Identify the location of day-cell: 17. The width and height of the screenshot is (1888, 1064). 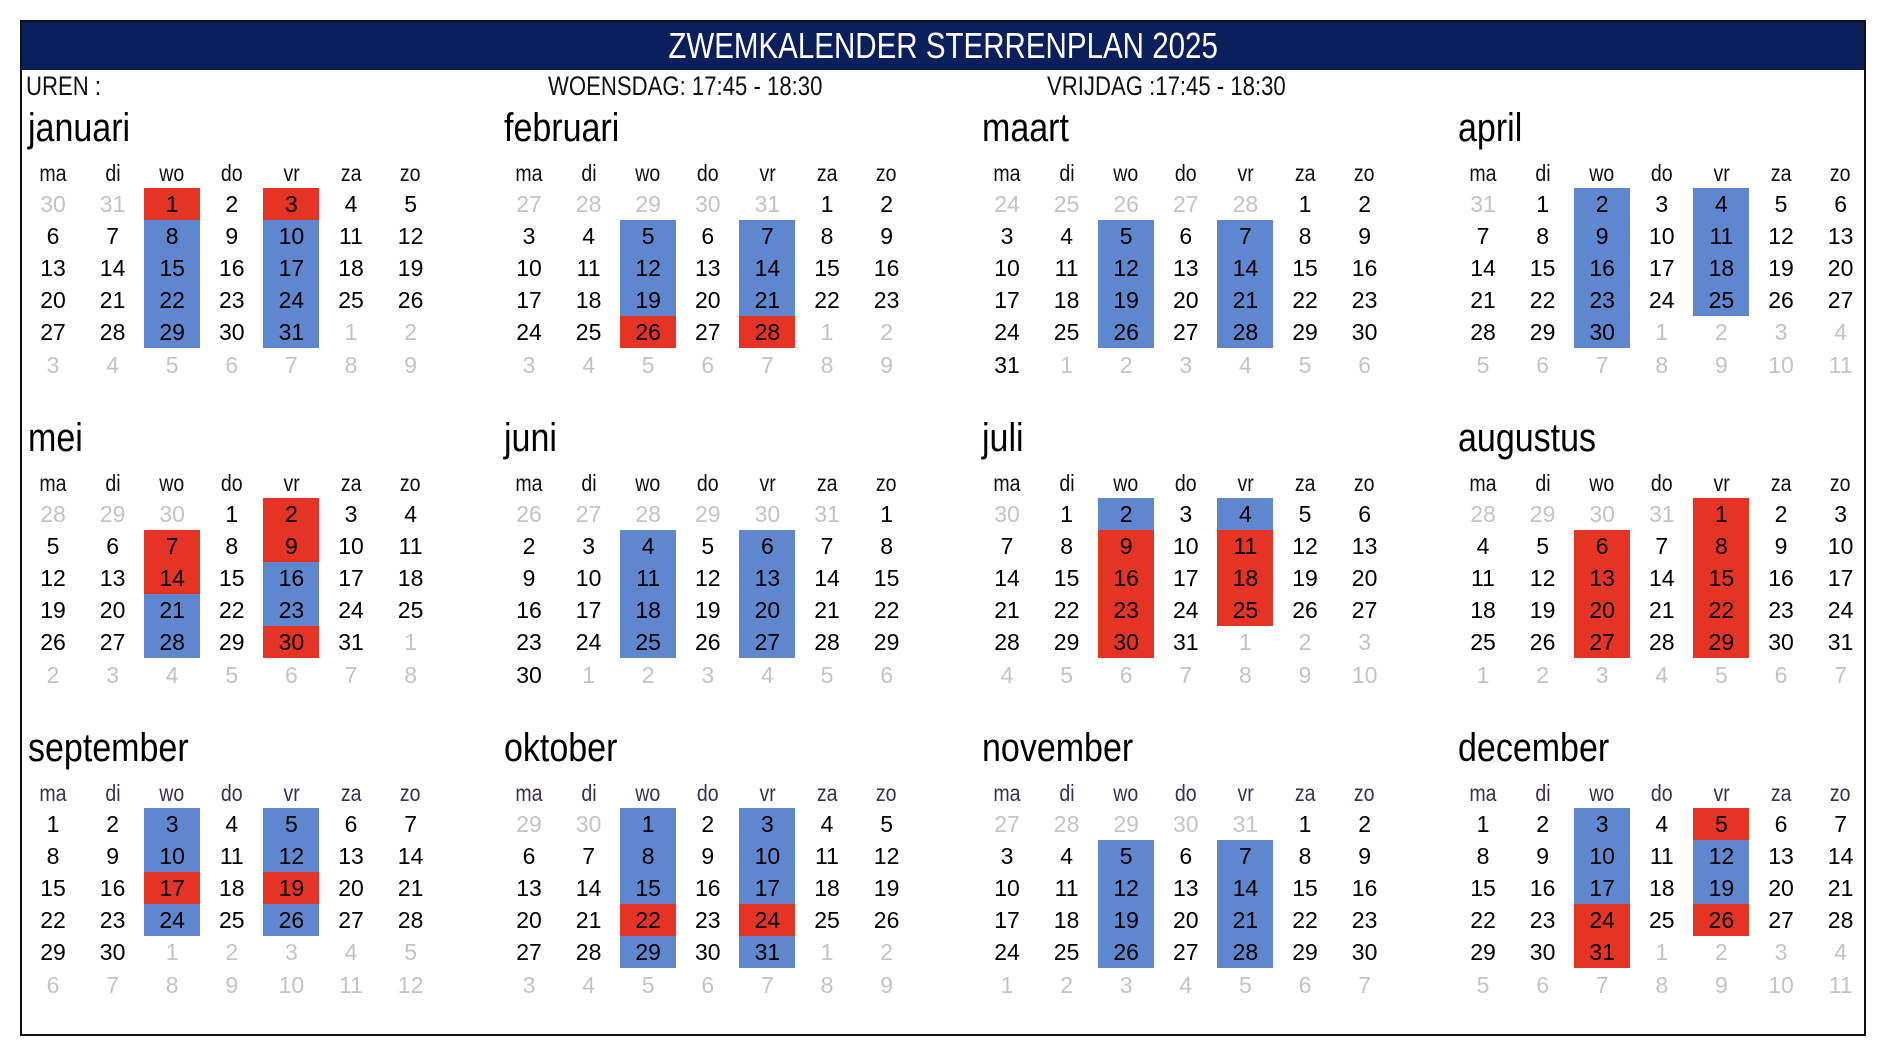
(1007, 300).